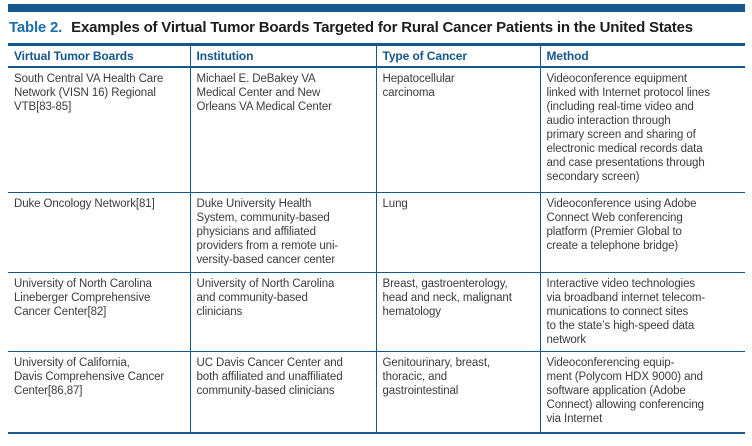 The height and width of the screenshot is (446, 752). Describe the element at coordinates (36, 27) in the screenshot. I see `table-number-label: Table 2.` at that location.